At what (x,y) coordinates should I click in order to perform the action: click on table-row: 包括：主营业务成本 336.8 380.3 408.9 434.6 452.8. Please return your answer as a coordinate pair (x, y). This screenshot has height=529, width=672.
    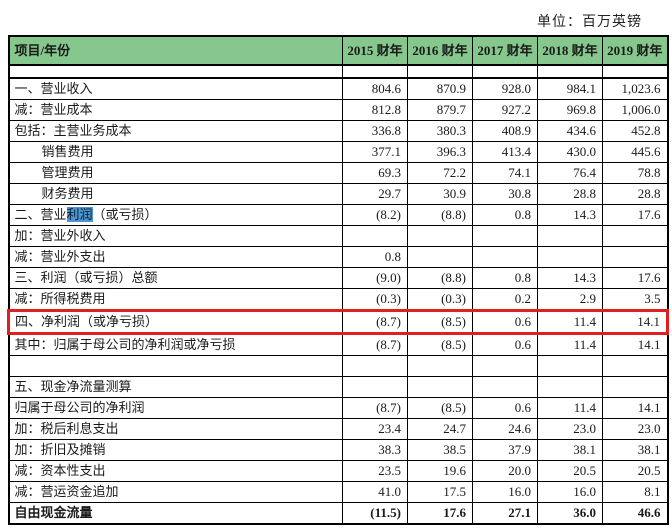
    Looking at the image, I should click on (338, 131).